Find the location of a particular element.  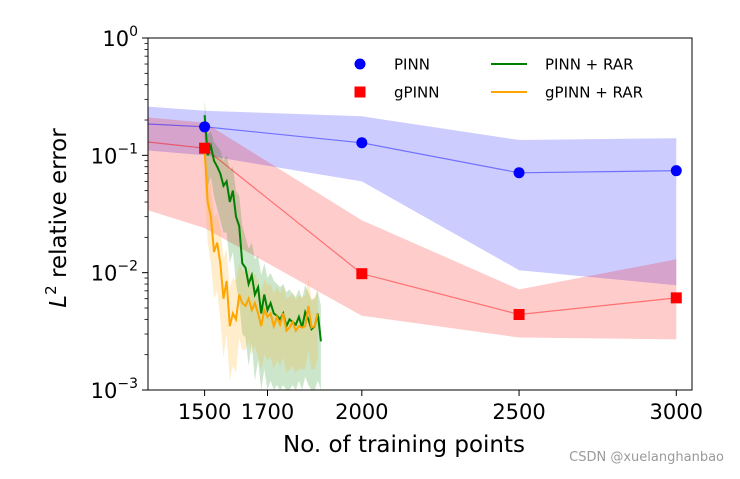

gpinn-plus-rar-line is located at coordinates (261, 241).